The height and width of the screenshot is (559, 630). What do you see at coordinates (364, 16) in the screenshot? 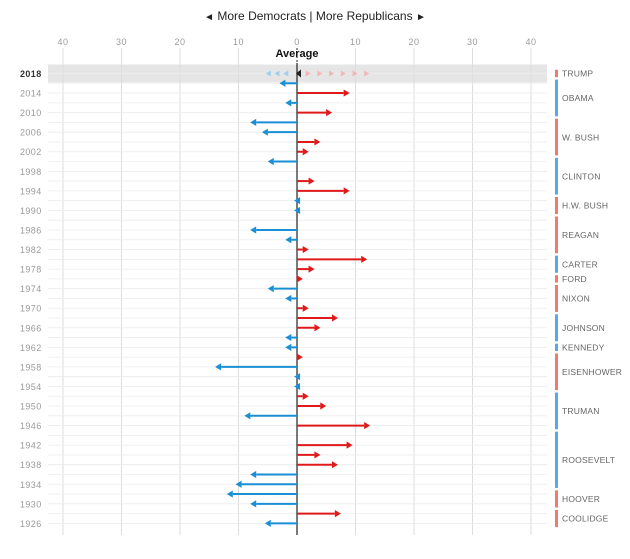
I see `more-republicans-label: More Republicans` at bounding box center [364, 16].